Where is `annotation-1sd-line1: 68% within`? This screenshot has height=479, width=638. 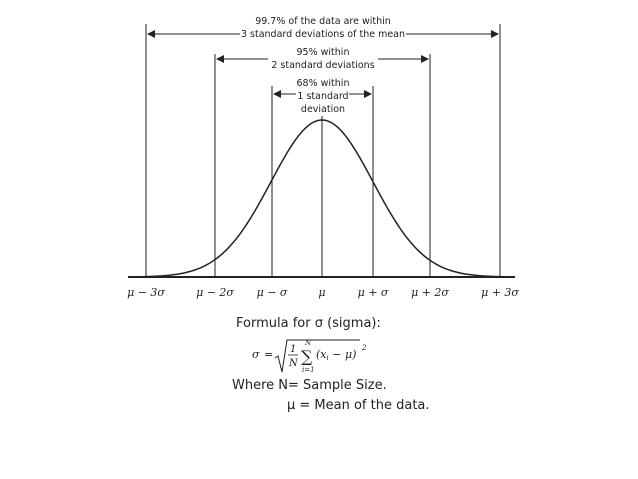
annotation-1sd-line1: 68% within is located at coordinates (323, 83).